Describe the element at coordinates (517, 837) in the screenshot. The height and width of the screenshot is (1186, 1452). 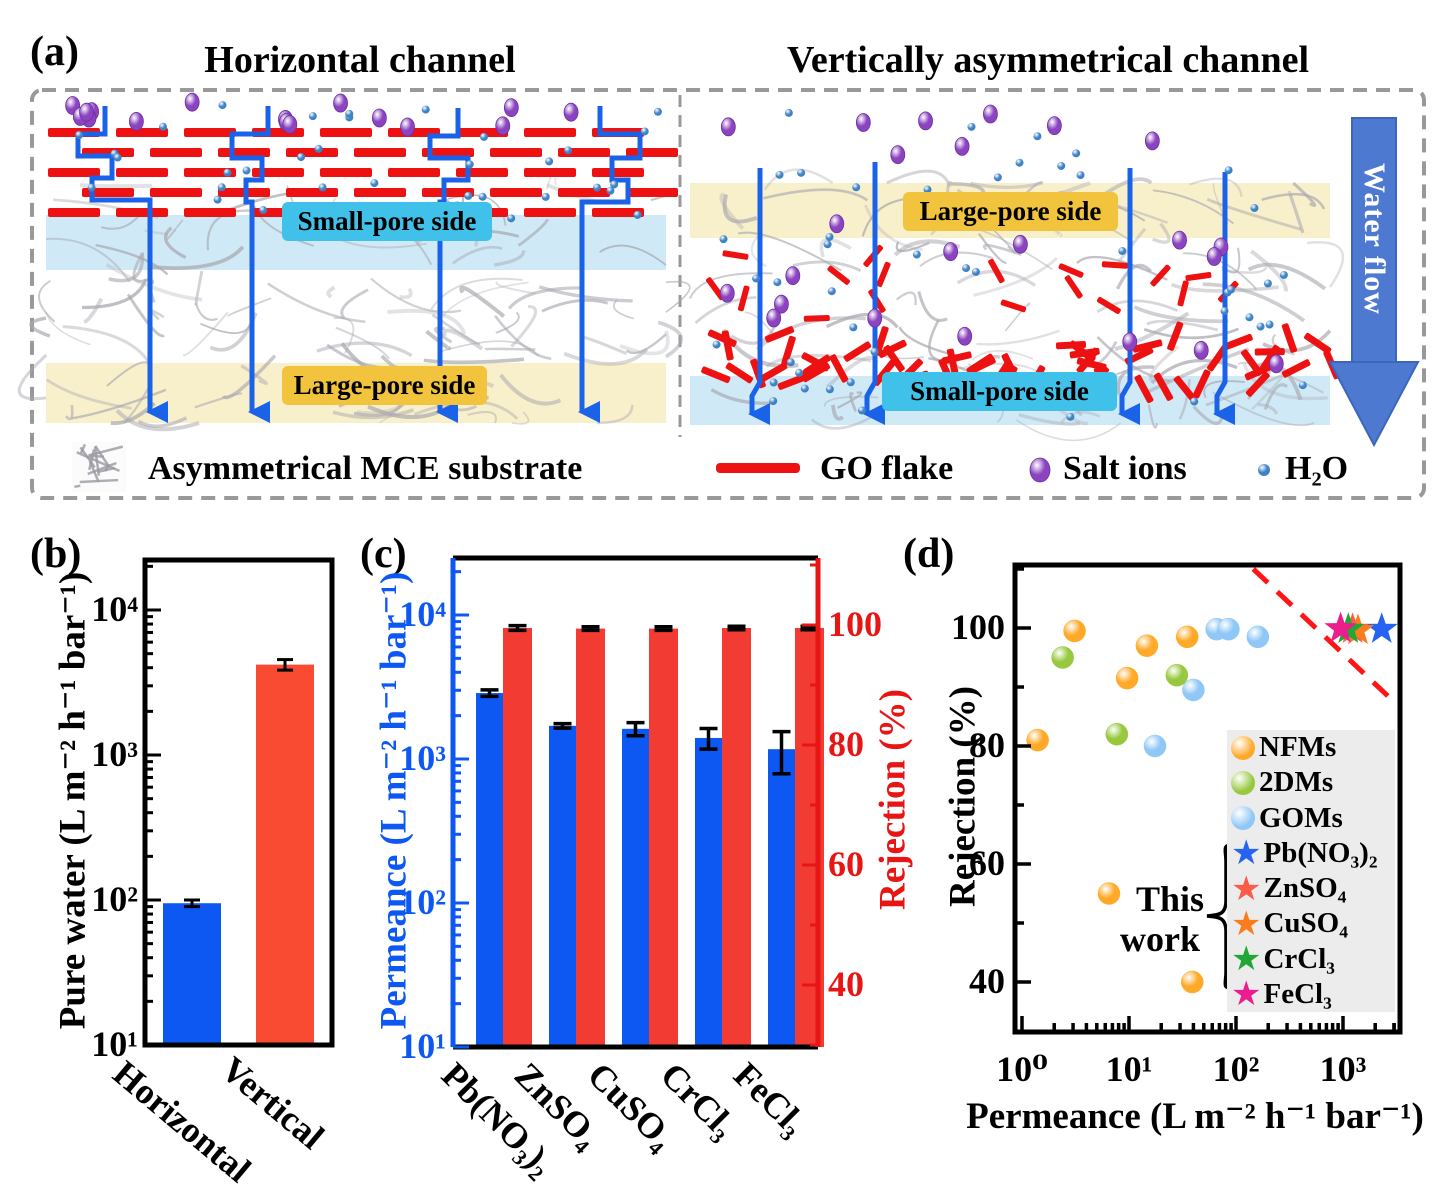
I see `rejection-bar` at that location.